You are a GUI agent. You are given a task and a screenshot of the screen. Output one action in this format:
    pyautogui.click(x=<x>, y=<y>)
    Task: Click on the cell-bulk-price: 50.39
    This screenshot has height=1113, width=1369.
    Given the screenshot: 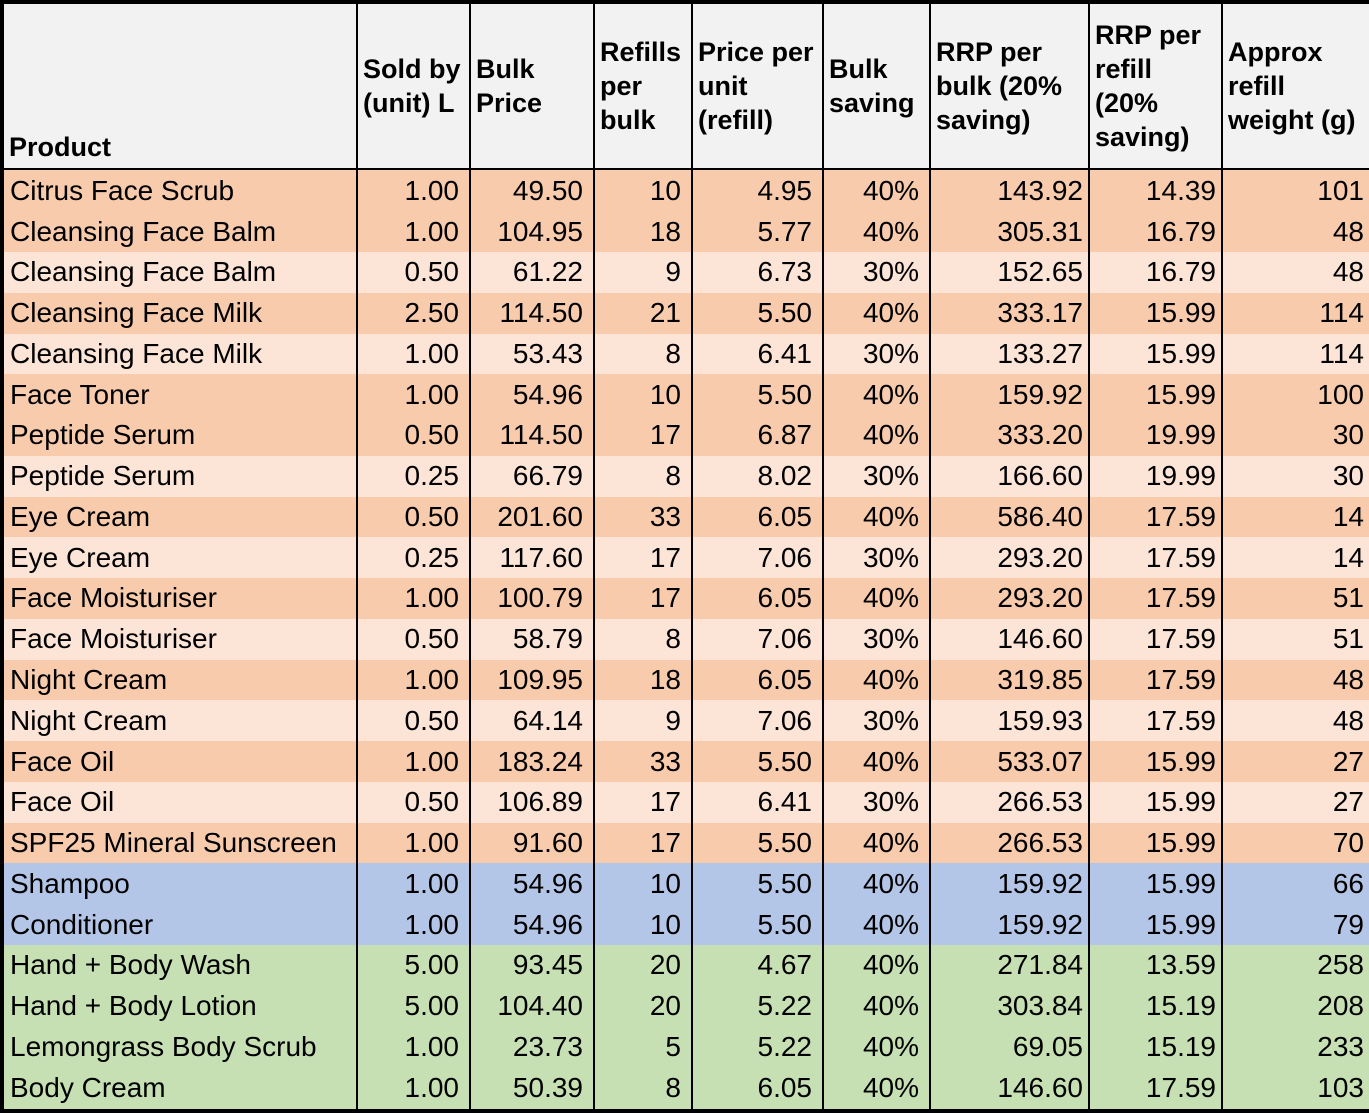 What is the action you would take?
    pyautogui.click(x=531, y=1089)
    